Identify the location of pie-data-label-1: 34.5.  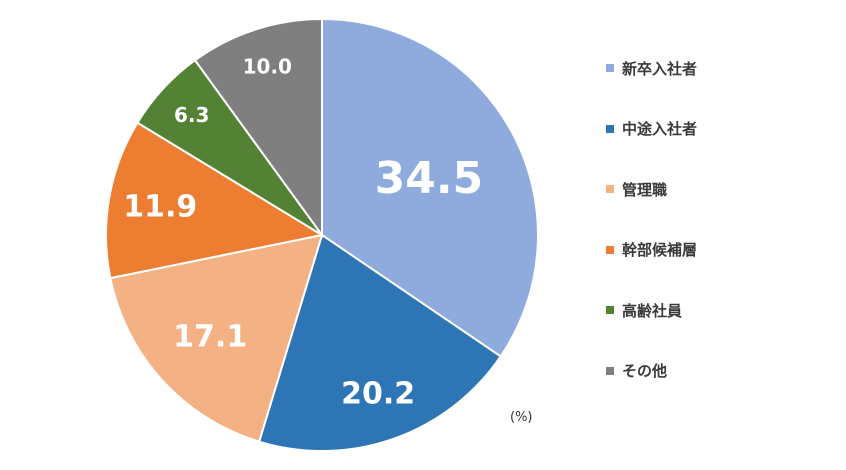
(429, 178).